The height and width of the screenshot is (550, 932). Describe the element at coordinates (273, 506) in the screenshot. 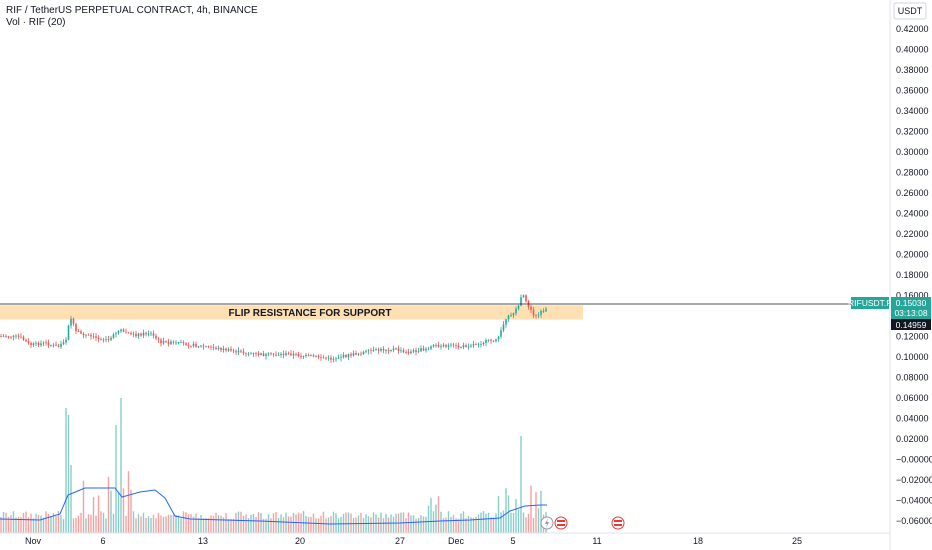

I see `volume-ma-path` at that location.